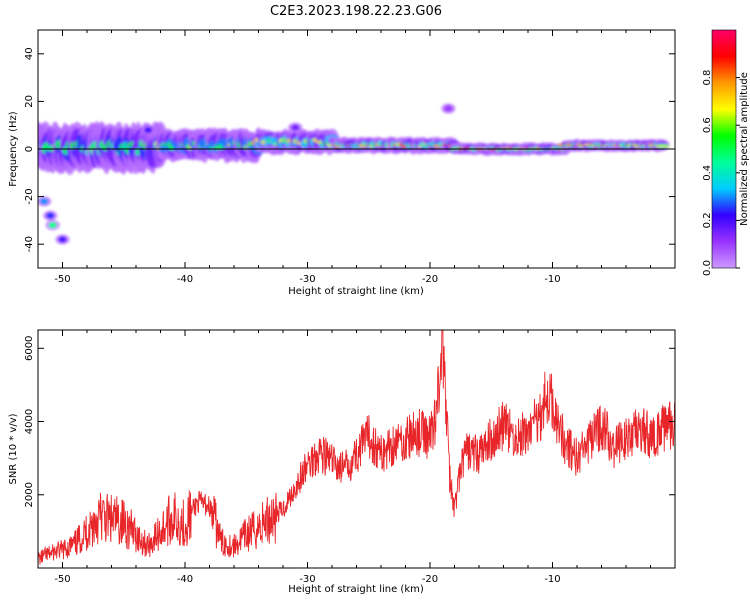 The height and width of the screenshot is (600, 750). What do you see at coordinates (707, 220) in the screenshot?
I see `colorbar-tick-label: 0.2` at bounding box center [707, 220].